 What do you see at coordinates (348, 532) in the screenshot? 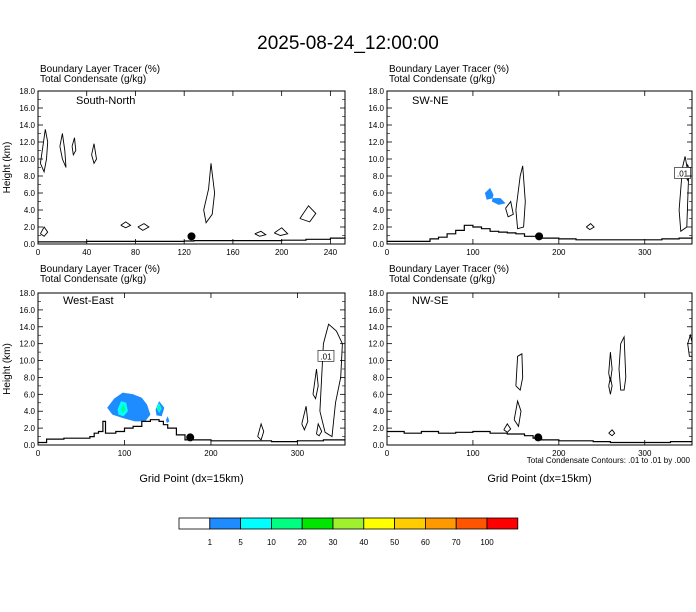
I see `colorbar: 1 5 10 20 30 40 50 60 70 100` at bounding box center [348, 532].